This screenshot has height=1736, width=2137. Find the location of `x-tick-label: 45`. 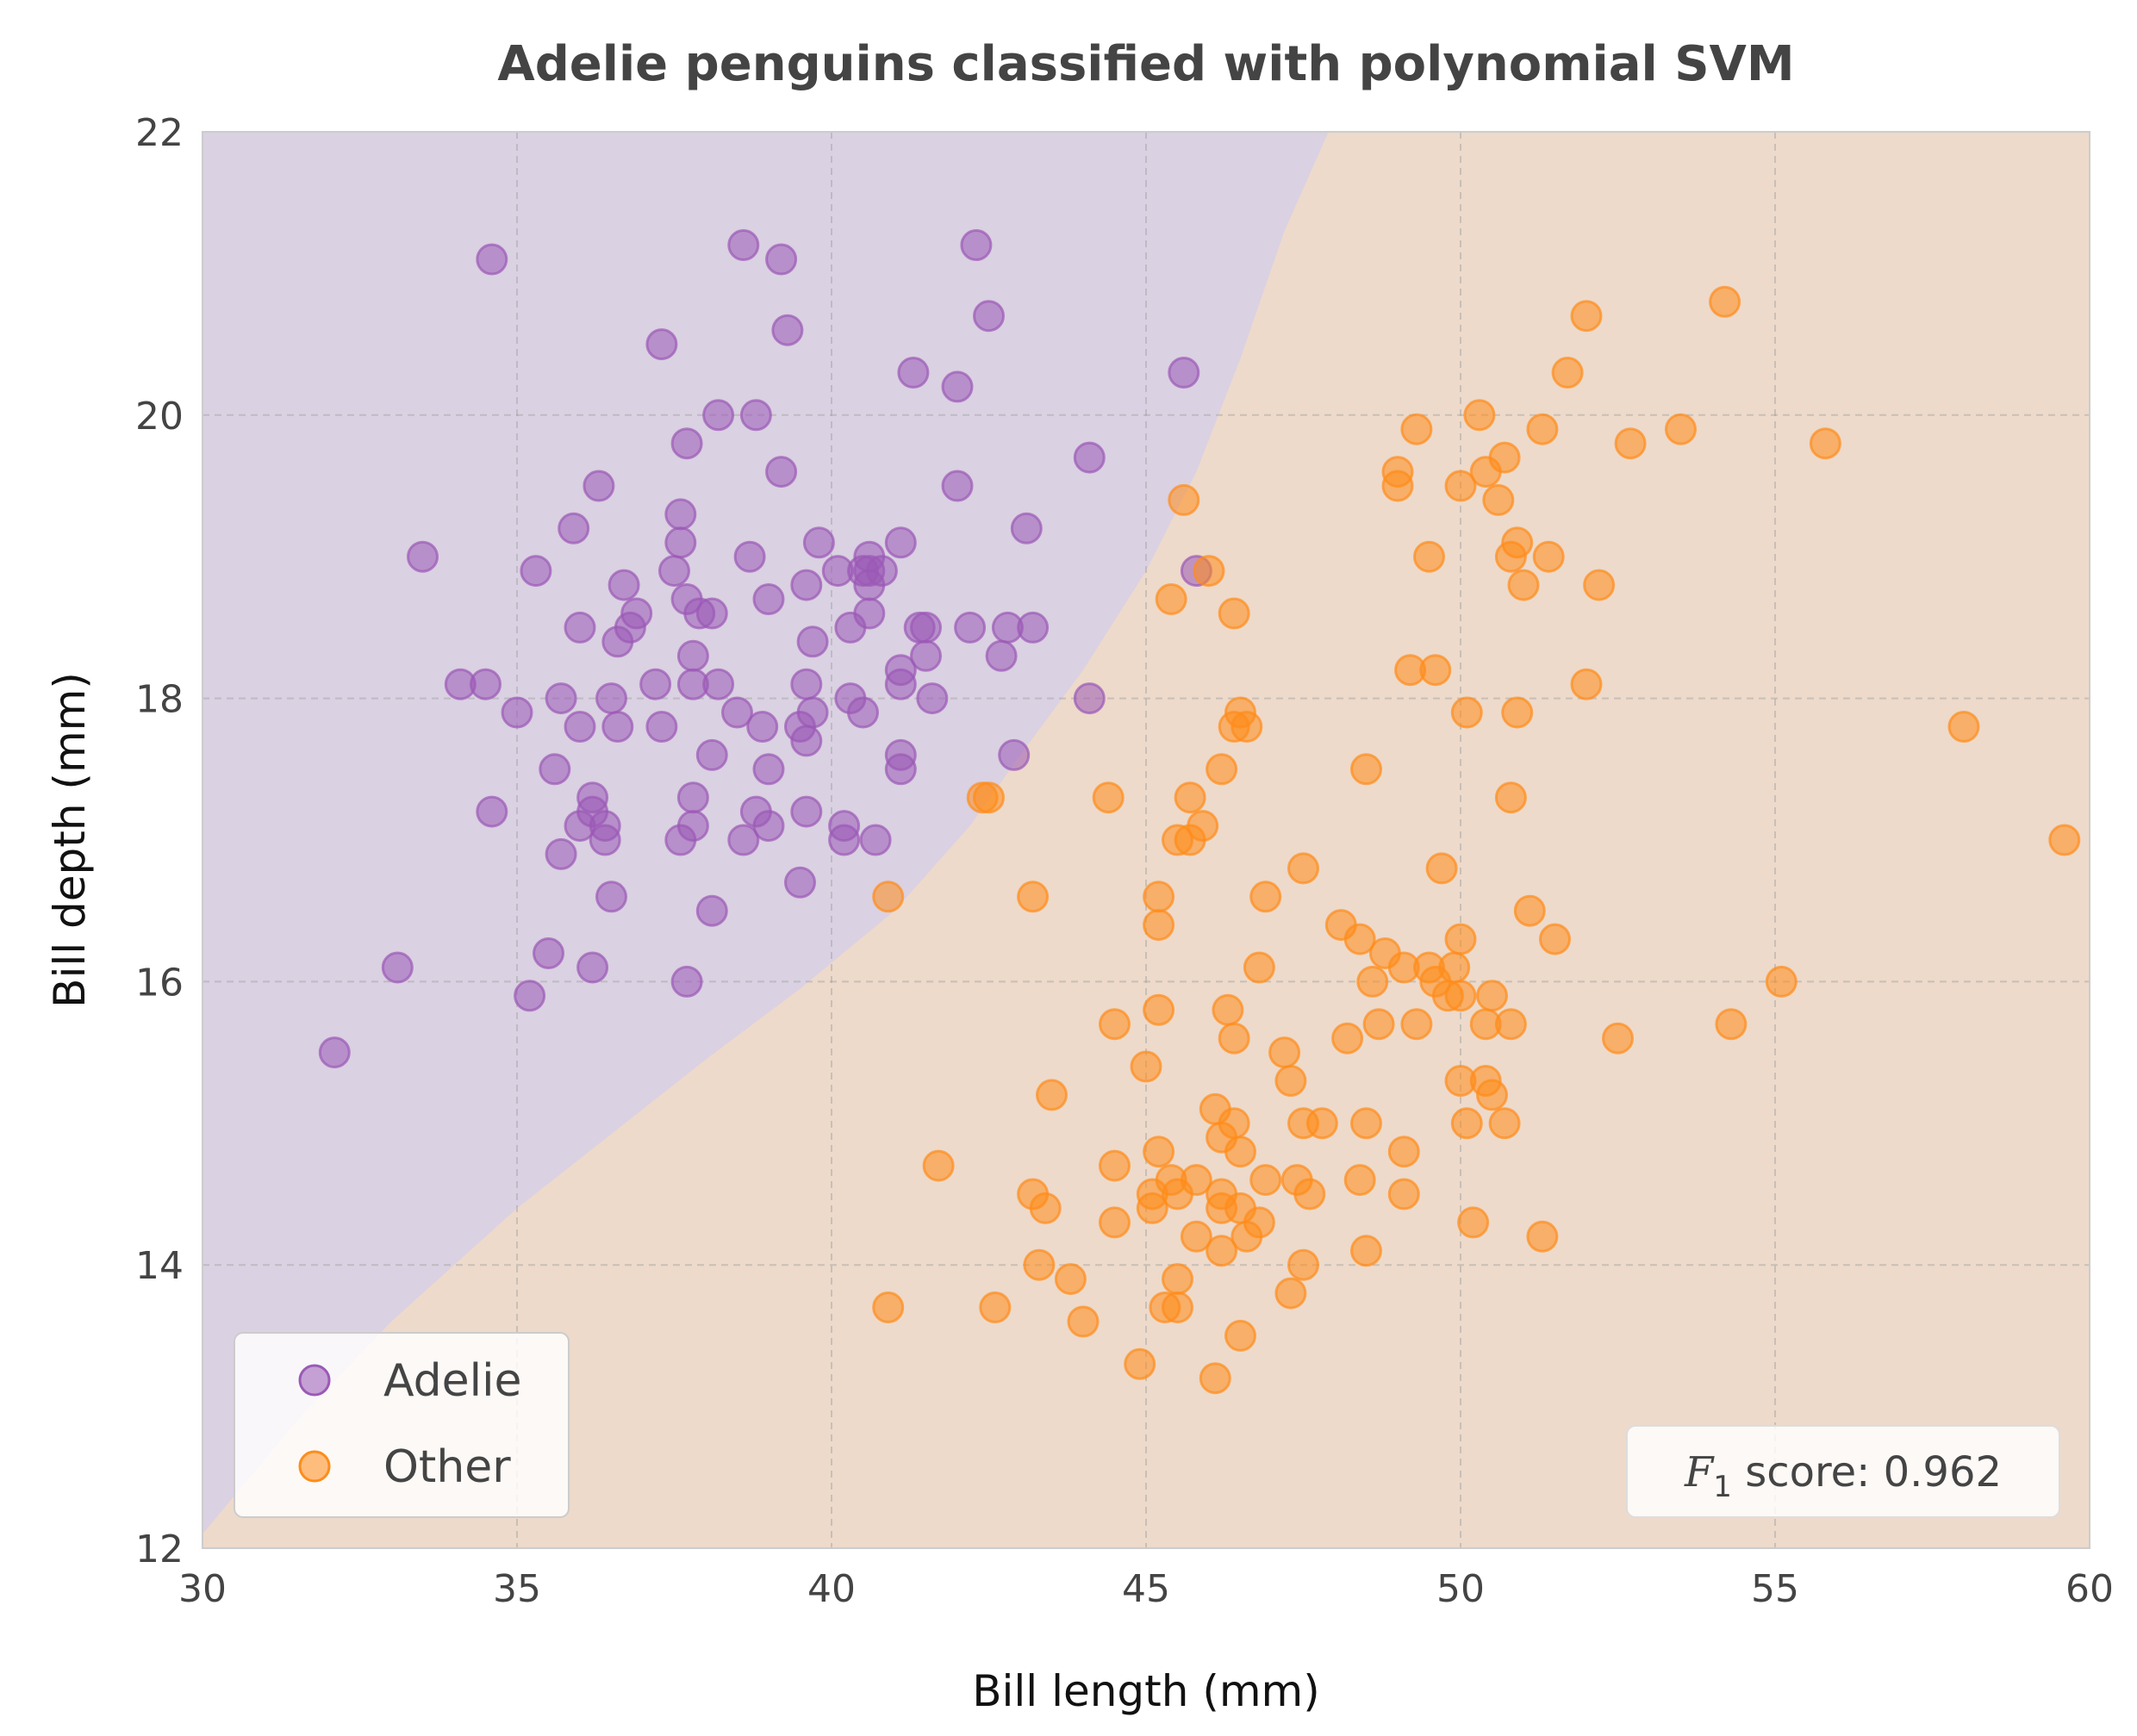

x-tick-label: 45 is located at coordinates (1146, 1589).